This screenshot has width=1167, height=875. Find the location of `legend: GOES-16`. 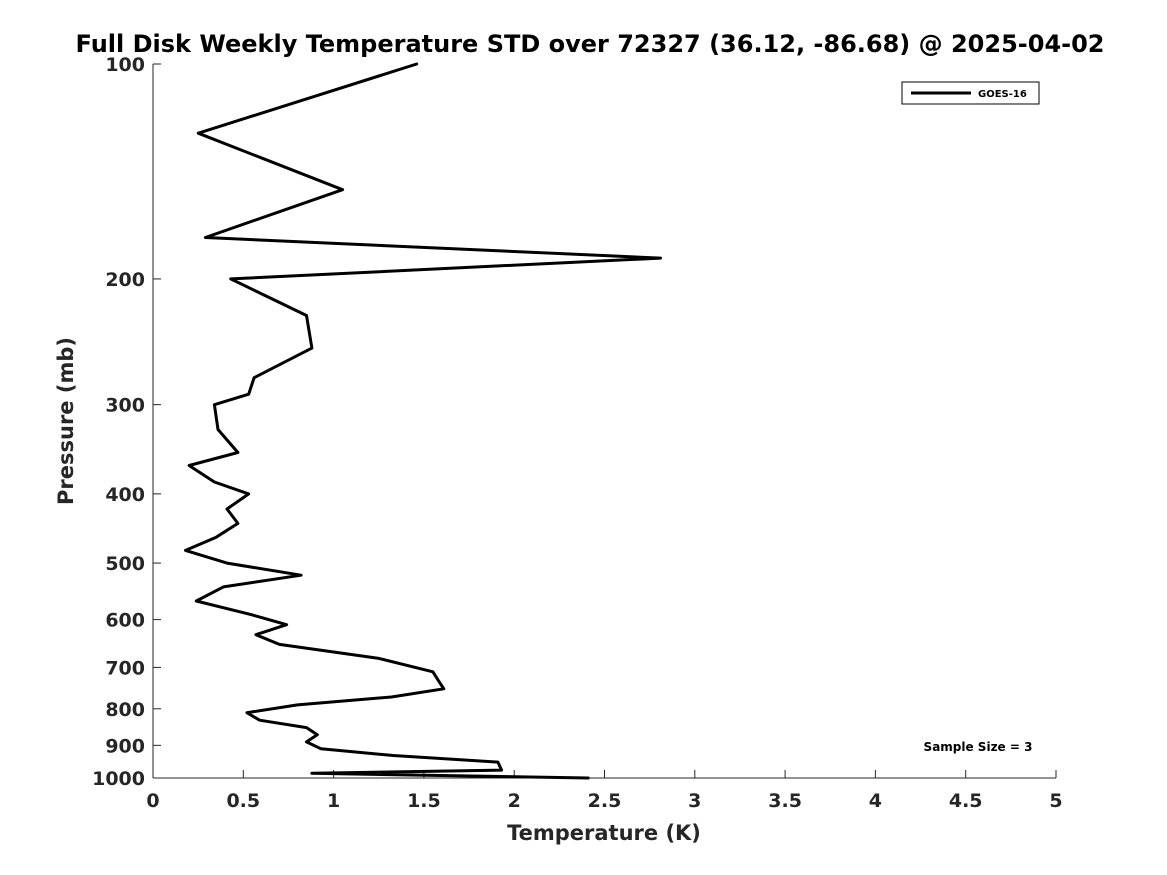

legend: GOES-16 is located at coordinates (970, 93).